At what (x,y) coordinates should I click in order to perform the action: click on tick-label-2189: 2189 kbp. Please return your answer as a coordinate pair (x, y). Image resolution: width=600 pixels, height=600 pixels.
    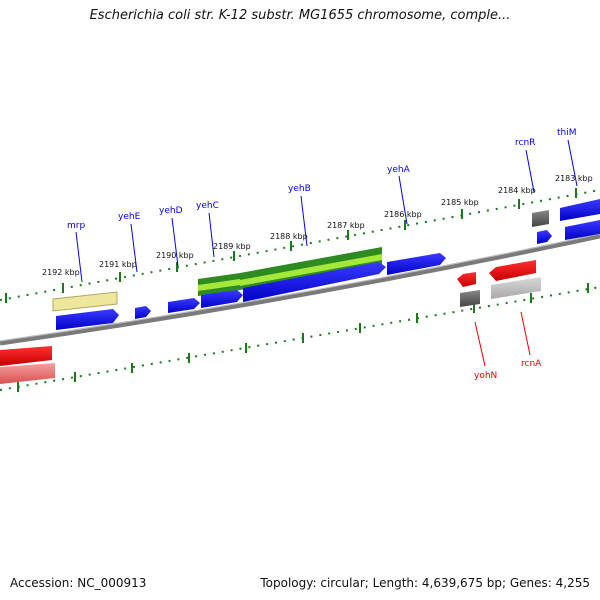
    Looking at the image, I should click on (232, 246).